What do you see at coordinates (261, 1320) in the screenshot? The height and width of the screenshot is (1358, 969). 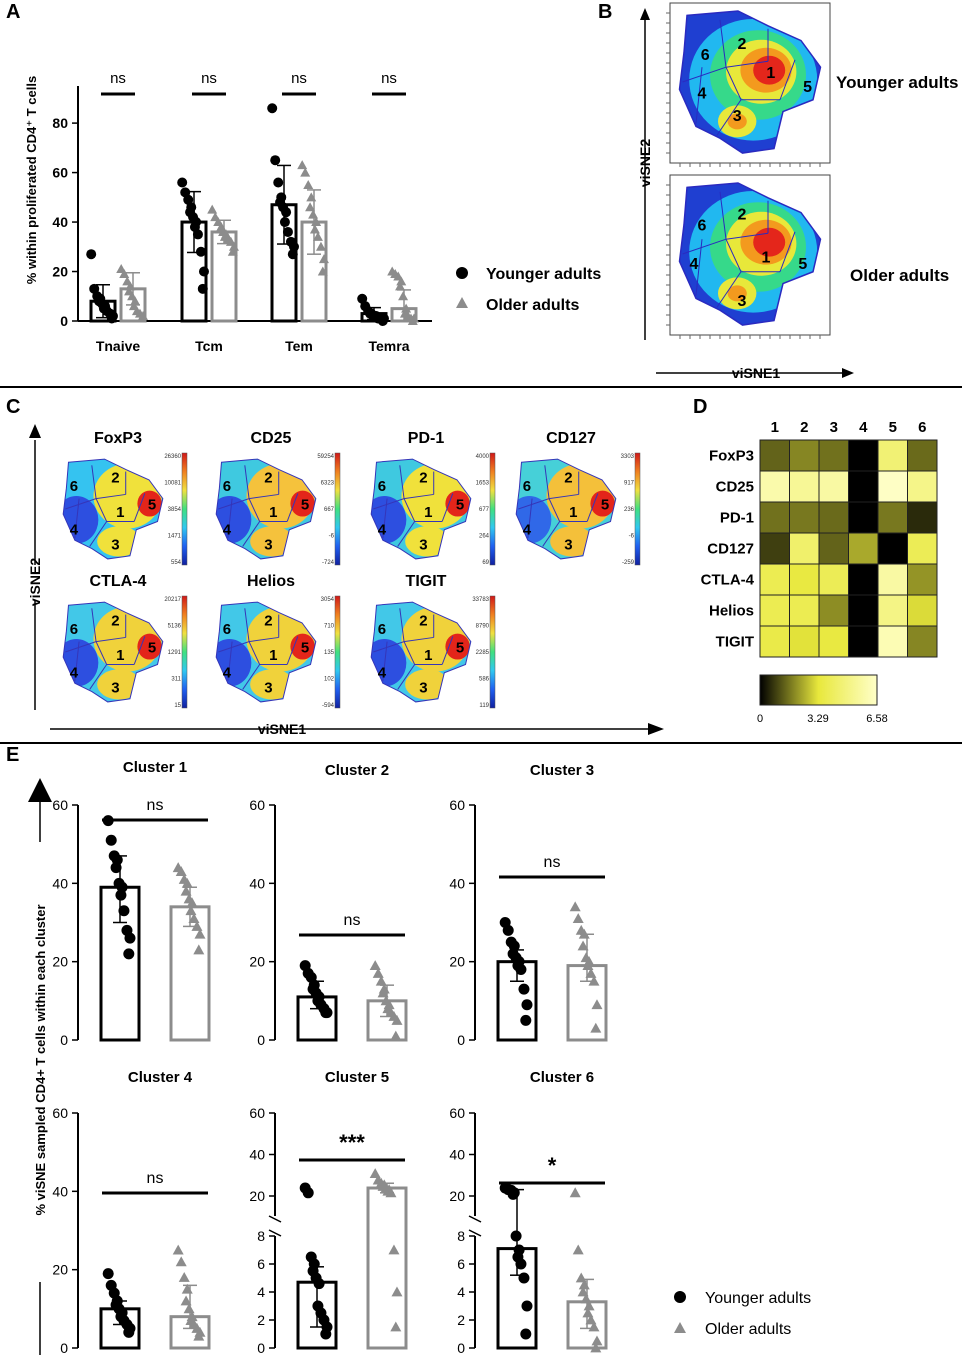 I see `cluster-y-tick-label: 2` at bounding box center [261, 1320].